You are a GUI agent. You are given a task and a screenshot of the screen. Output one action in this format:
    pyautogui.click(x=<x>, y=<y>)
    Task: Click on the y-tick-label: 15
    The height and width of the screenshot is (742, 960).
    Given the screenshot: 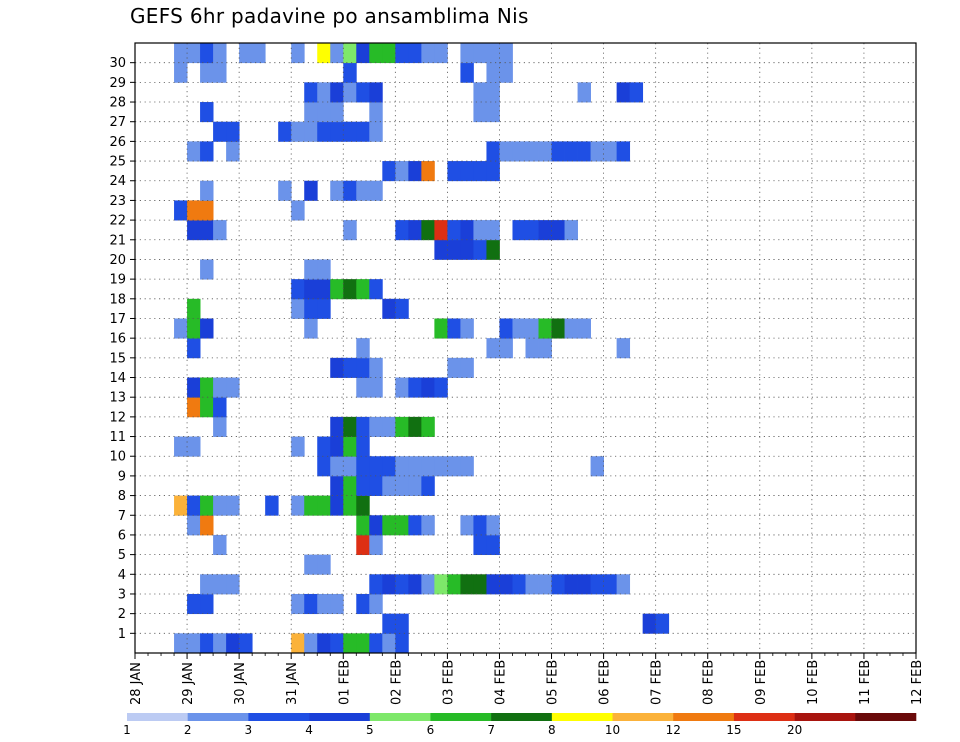 What is the action you would take?
    pyautogui.click(x=117, y=358)
    